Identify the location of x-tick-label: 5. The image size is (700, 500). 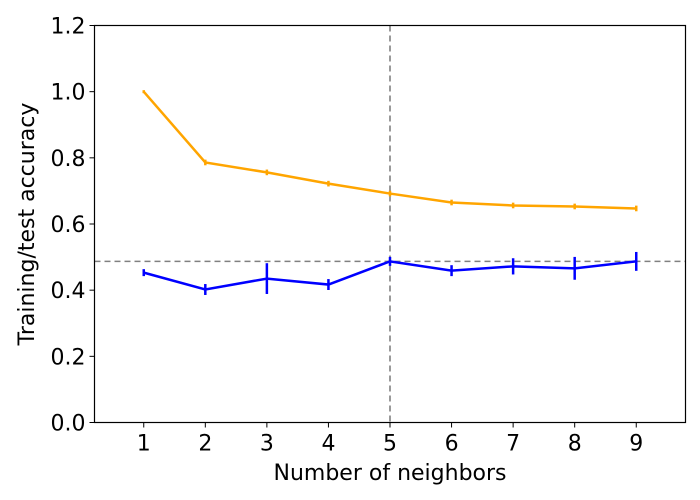
(390, 444).